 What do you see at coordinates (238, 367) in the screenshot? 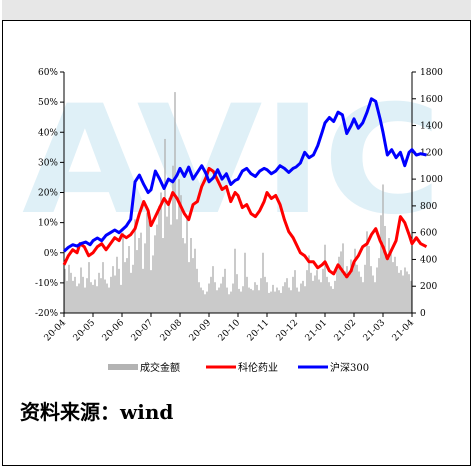
I see `legend: 成交金额 科伦药业 沪深300` at bounding box center [238, 367].